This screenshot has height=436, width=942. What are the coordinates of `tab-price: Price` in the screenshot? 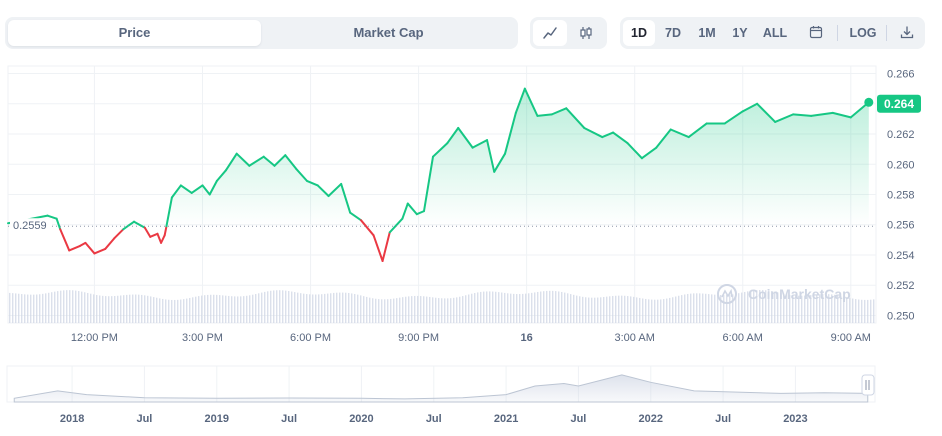 It's located at (134, 33).